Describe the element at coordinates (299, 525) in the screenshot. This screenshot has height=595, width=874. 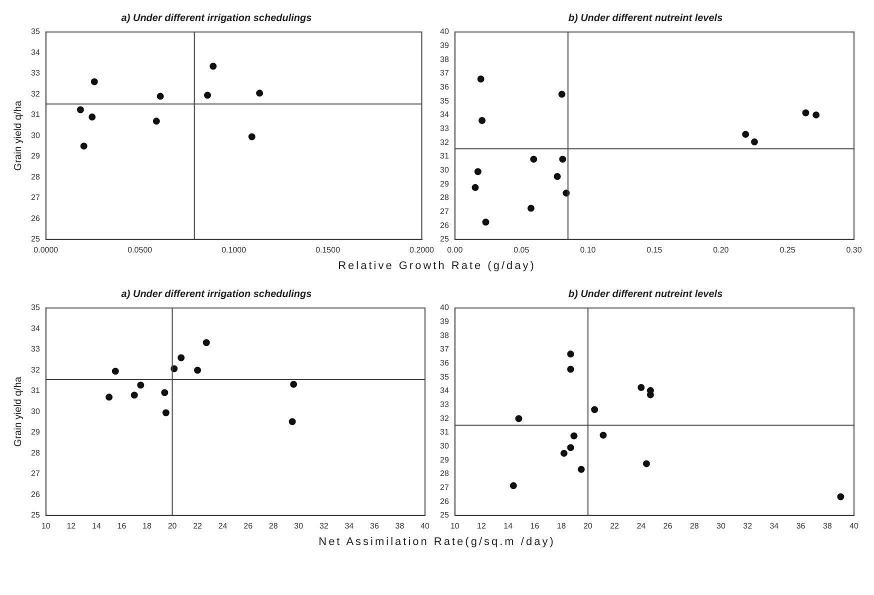
I see `x-tick-label: 30` at that location.